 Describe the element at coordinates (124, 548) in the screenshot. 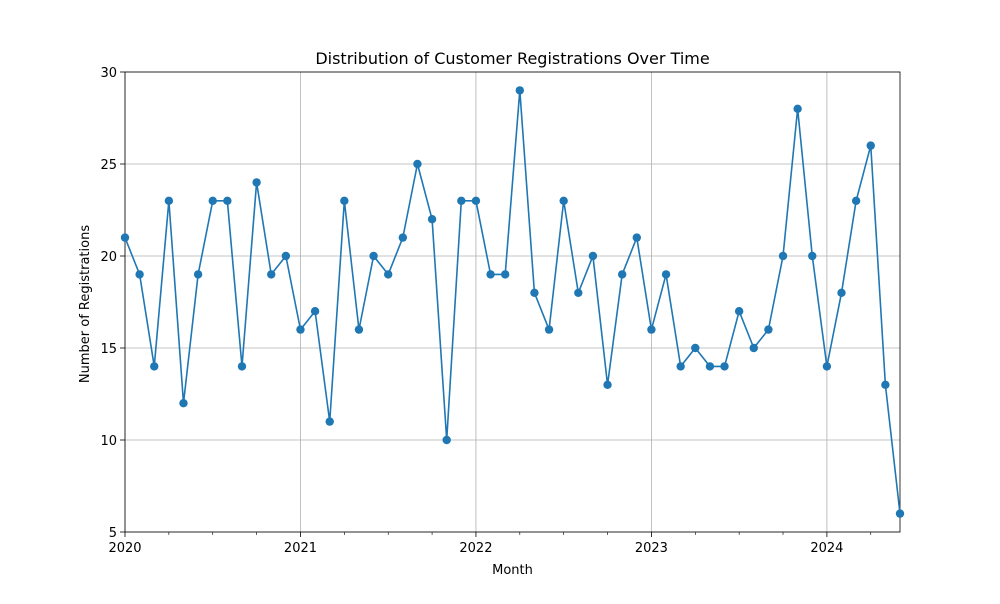

I see `x-tick-label: 2020` at that location.